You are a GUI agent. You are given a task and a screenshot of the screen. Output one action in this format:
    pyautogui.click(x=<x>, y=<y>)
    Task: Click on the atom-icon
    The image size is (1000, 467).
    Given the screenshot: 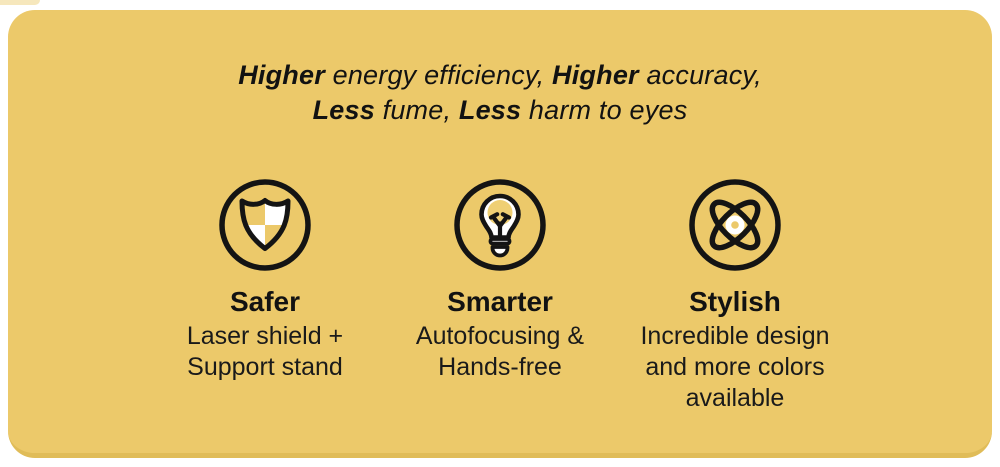 What is the action you would take?
    pyautogui.click(x=735, y=225)
    